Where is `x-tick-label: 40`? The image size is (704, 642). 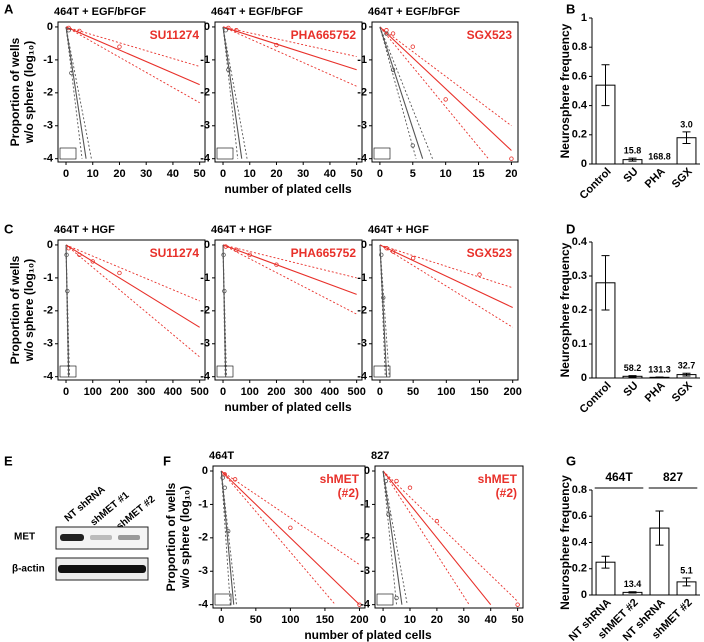
x-tick-label: 40 is located at coordinates (491, 620).